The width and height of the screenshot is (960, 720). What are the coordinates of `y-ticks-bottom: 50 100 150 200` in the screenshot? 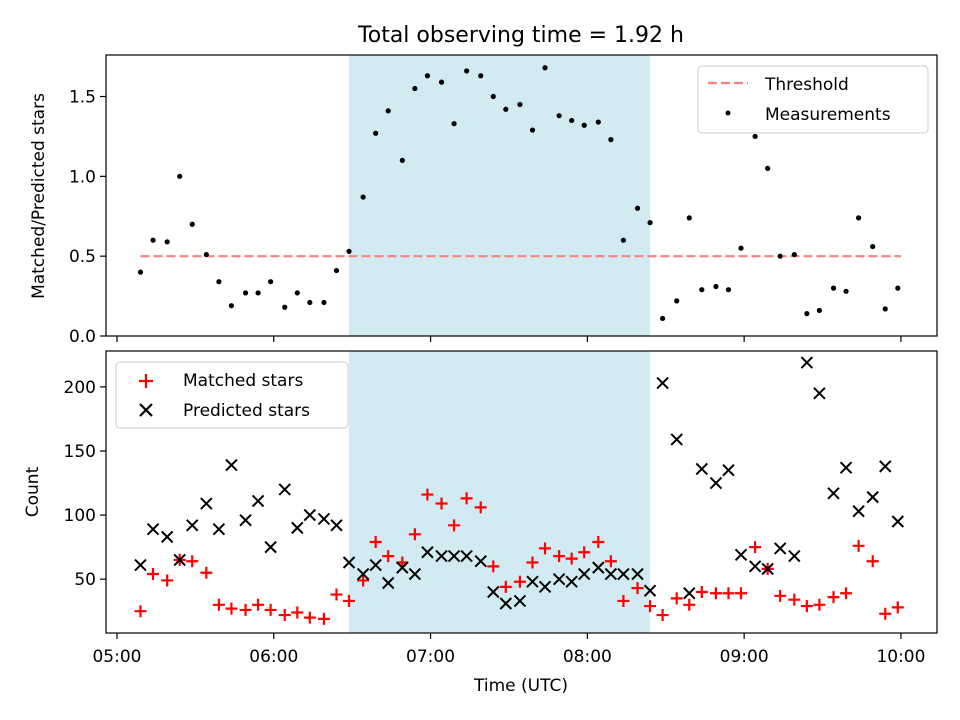 It's located at (85, 484).